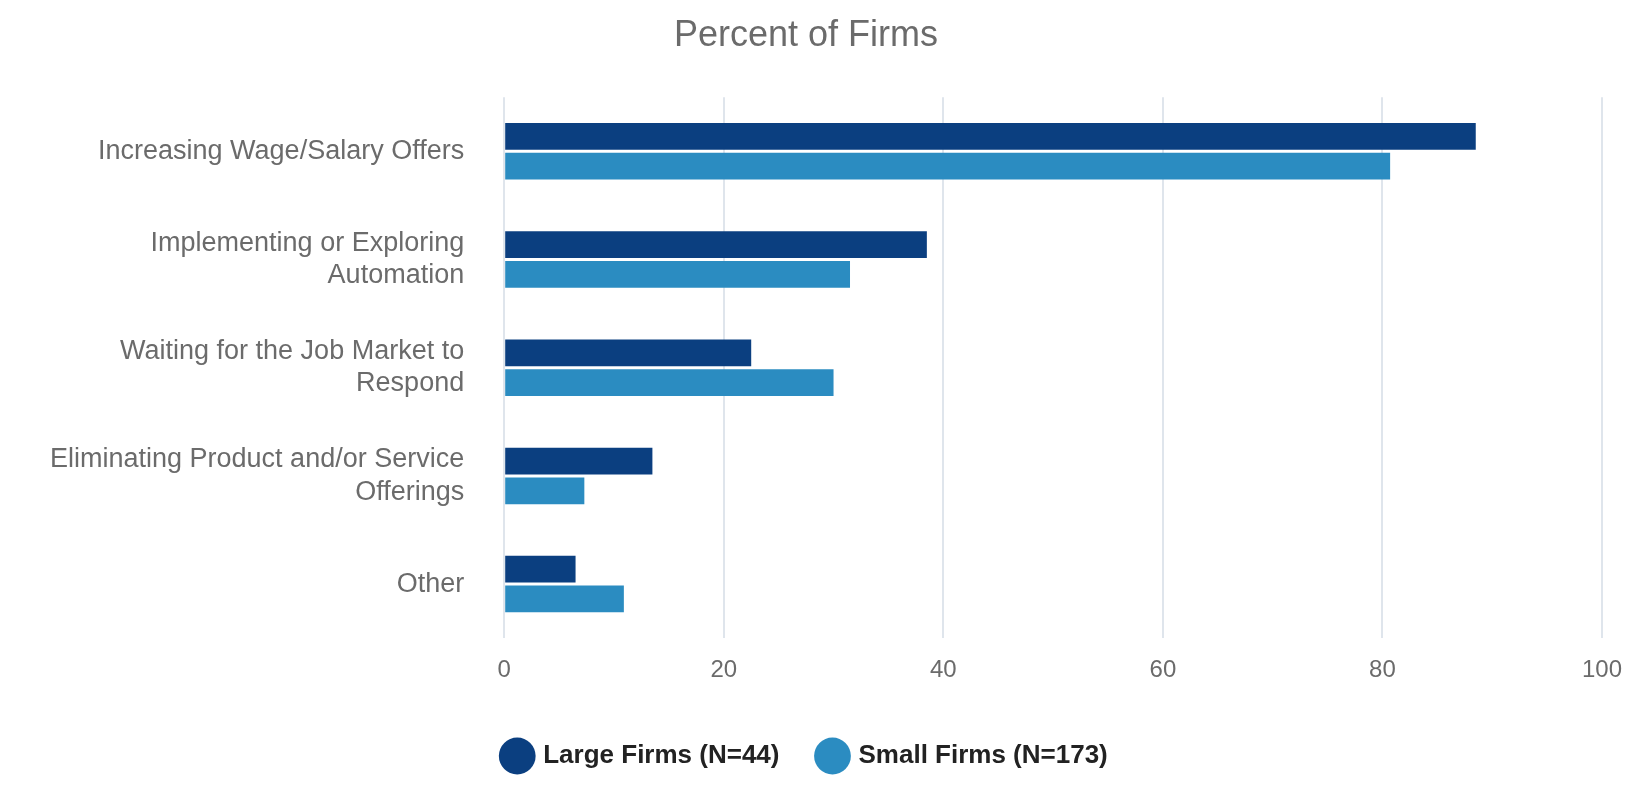 The height and width of the screenshot is (789, 1642). What do you see at coordinates (430, 582) in the screenshot?
I see `y-tick-label: Other` at bounding box center [430, 582].